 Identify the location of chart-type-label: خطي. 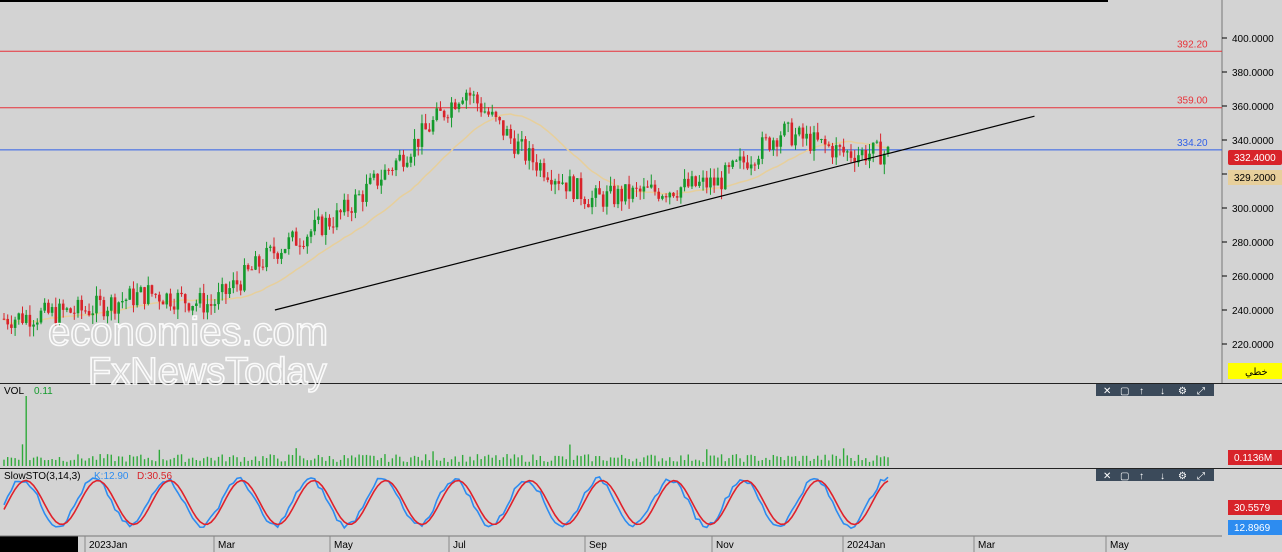
(1256, 372).